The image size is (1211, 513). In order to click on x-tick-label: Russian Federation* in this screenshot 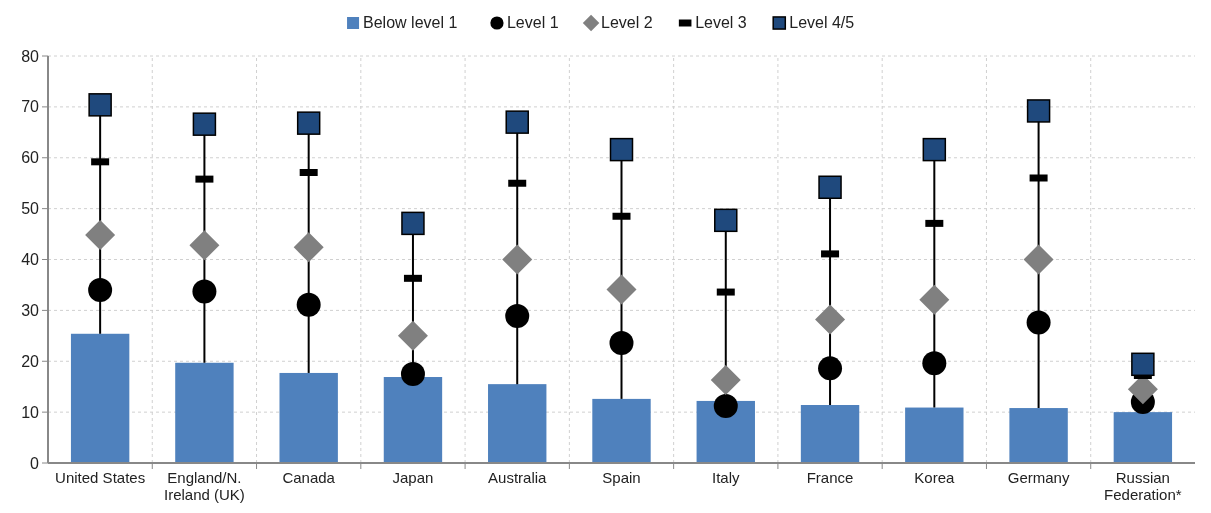, I will do `click(1143, 486)`.